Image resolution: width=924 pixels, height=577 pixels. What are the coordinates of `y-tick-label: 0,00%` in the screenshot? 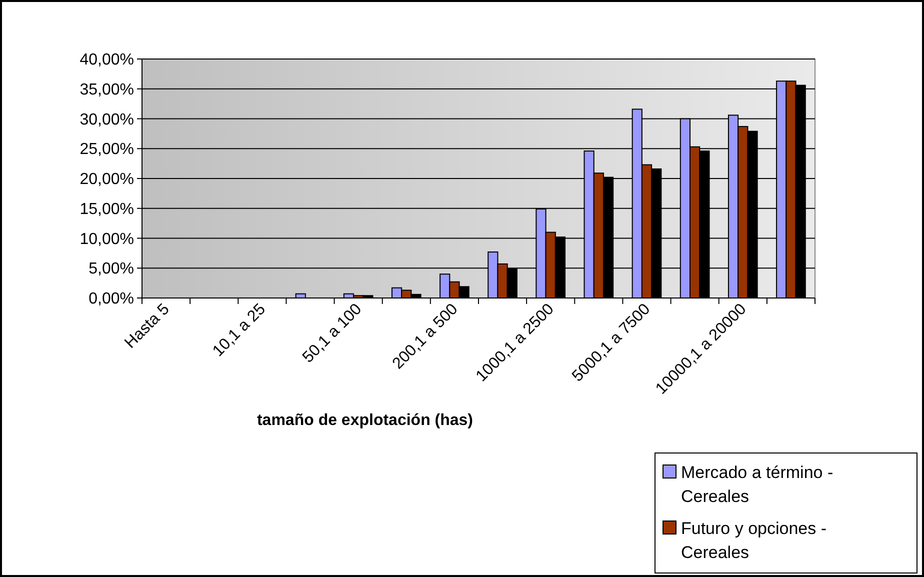 It's located at (111, 299).